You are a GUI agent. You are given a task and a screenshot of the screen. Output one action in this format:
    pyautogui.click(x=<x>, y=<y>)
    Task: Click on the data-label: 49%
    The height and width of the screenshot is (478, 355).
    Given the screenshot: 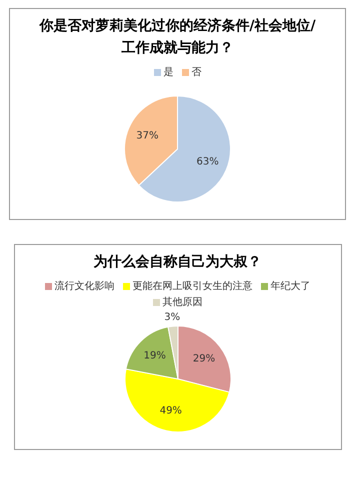 What is the action you would take?
    pyautogui.click(x=170, y=411)
    